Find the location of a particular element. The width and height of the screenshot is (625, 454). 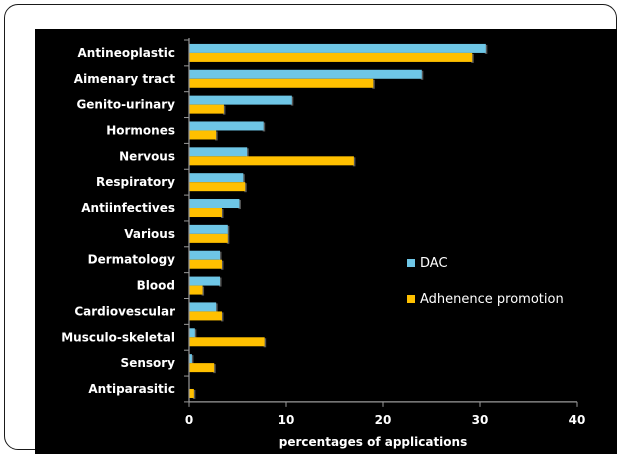

category-label: Respiratory is located at coordinates (135, 182).